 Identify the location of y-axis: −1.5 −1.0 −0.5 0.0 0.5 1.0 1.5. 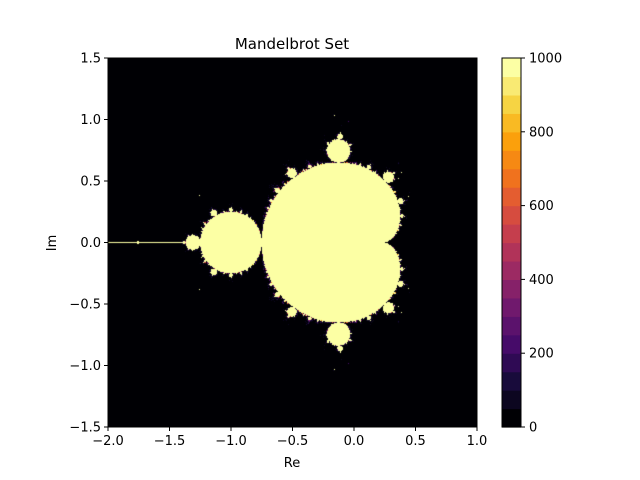
(88, 244).